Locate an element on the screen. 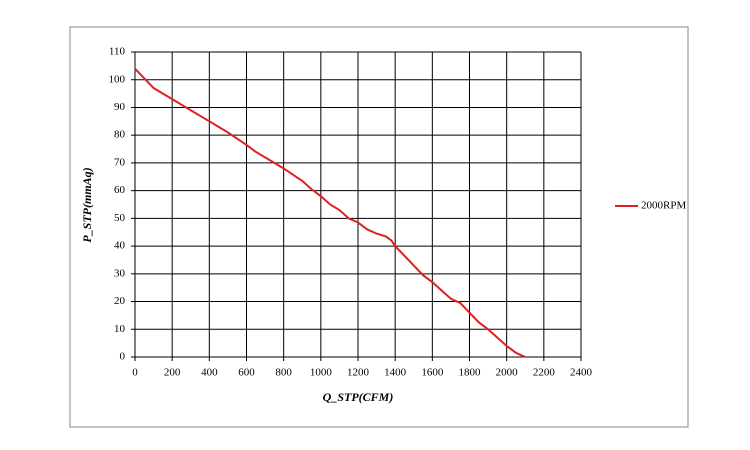 This screenshot has height=450, width=750. x-tick-label: 0 is located at coordinates (135, 373).